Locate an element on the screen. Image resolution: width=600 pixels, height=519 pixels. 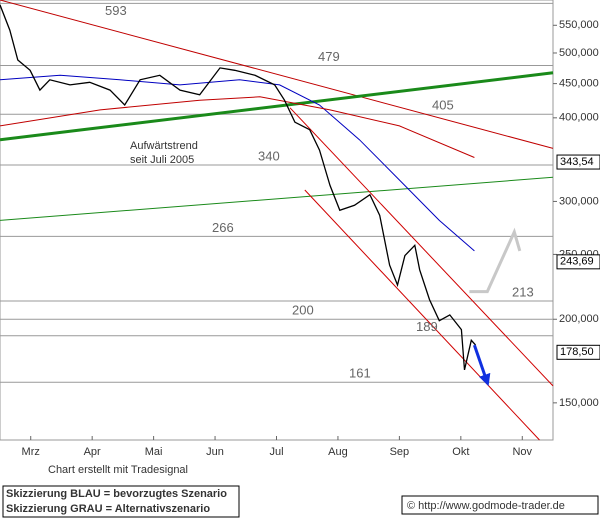
y-tick-label: 300,000 is located at coordinates (579, 201).